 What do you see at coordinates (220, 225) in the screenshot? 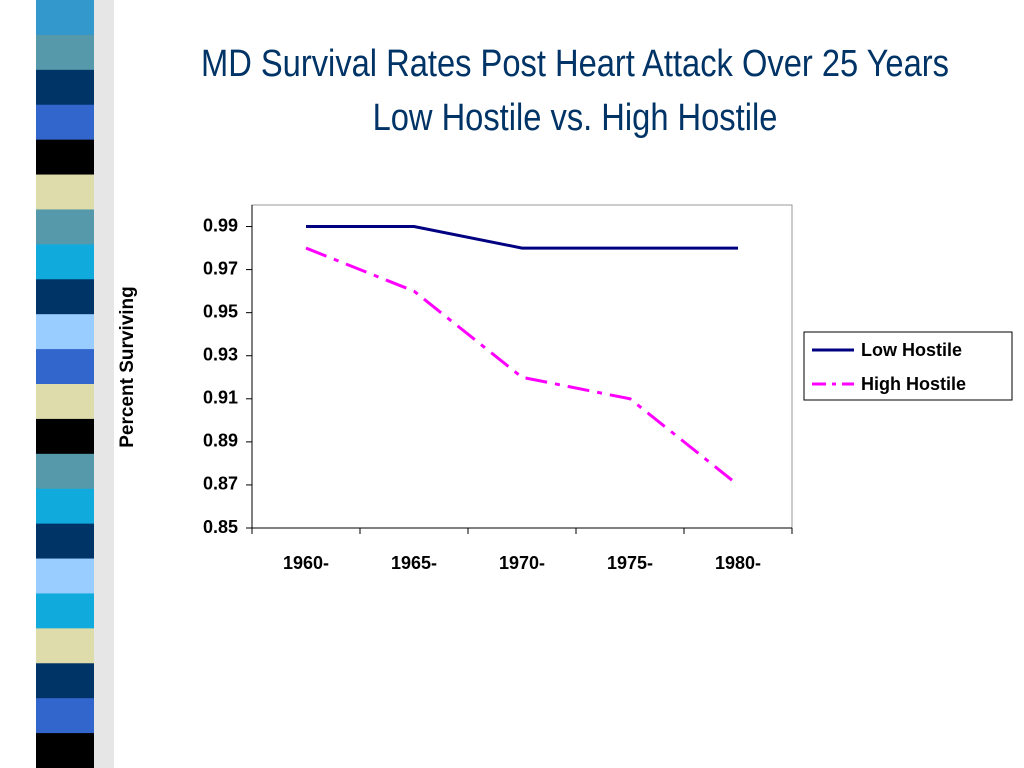
I see `y-tick-label: 0.99` at bounding box center [220, 225].